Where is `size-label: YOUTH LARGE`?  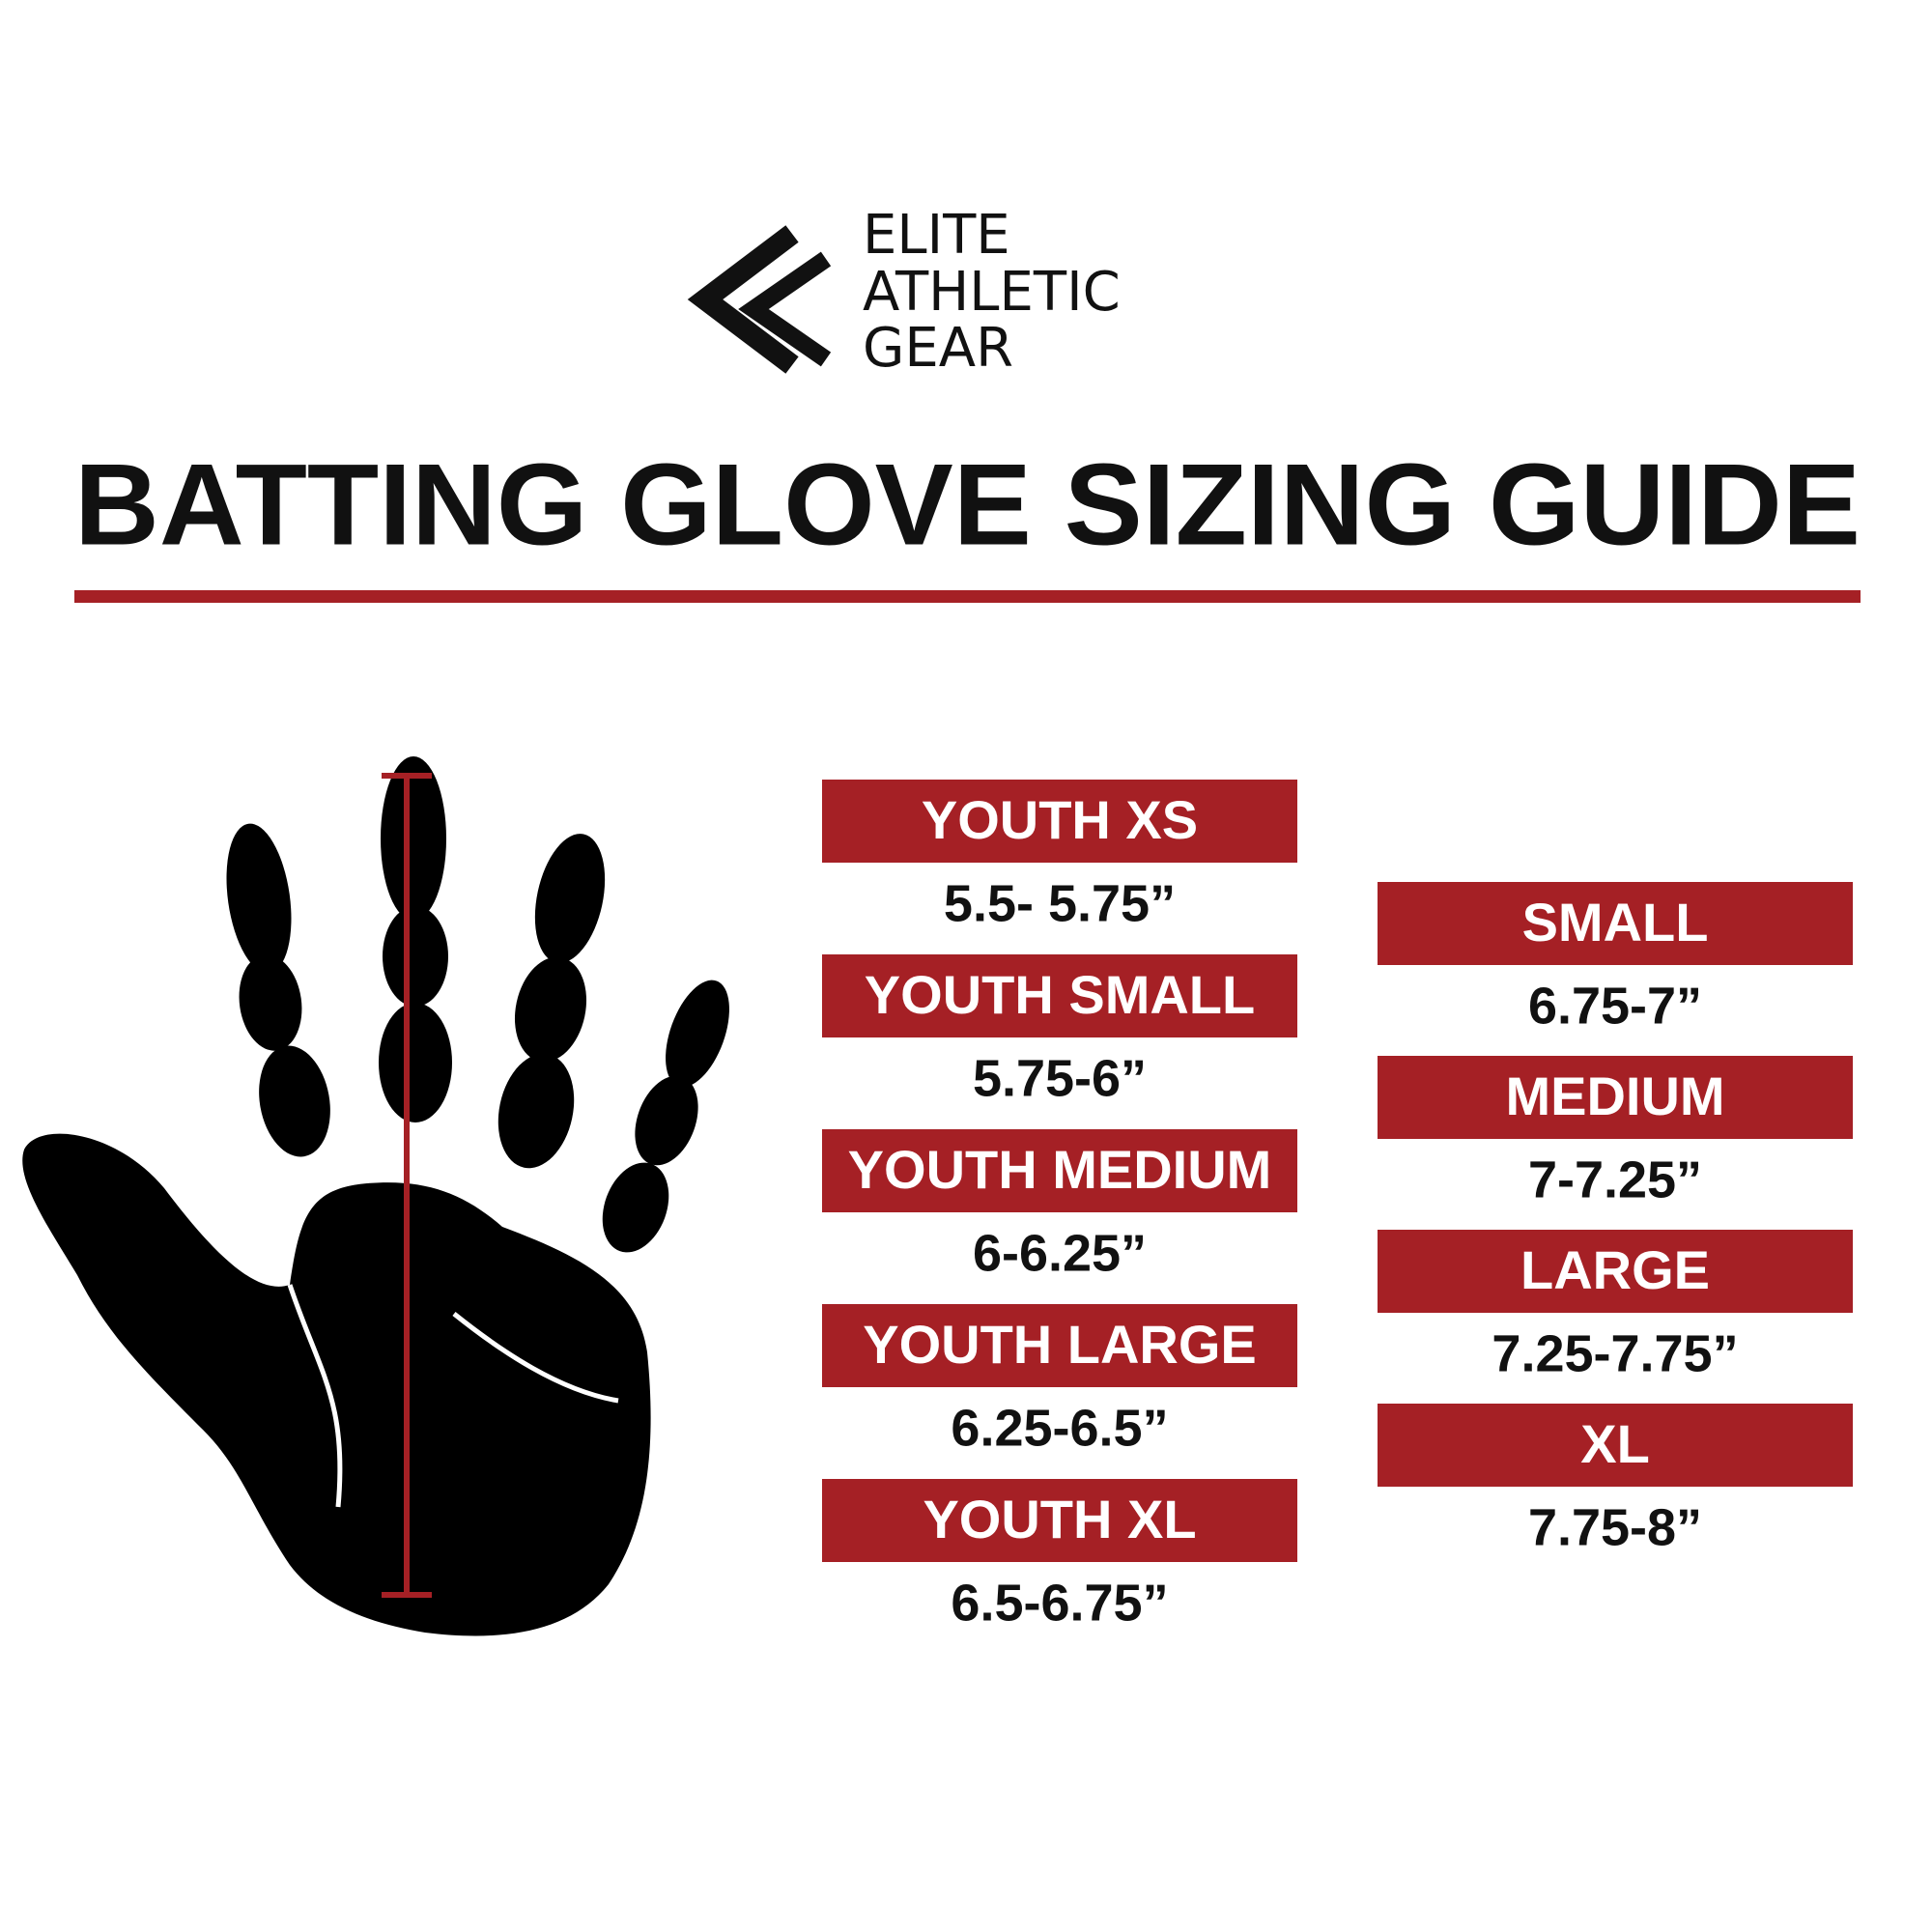
size-label: YOUTH LARGE is located at coordinates (1060, 1344).